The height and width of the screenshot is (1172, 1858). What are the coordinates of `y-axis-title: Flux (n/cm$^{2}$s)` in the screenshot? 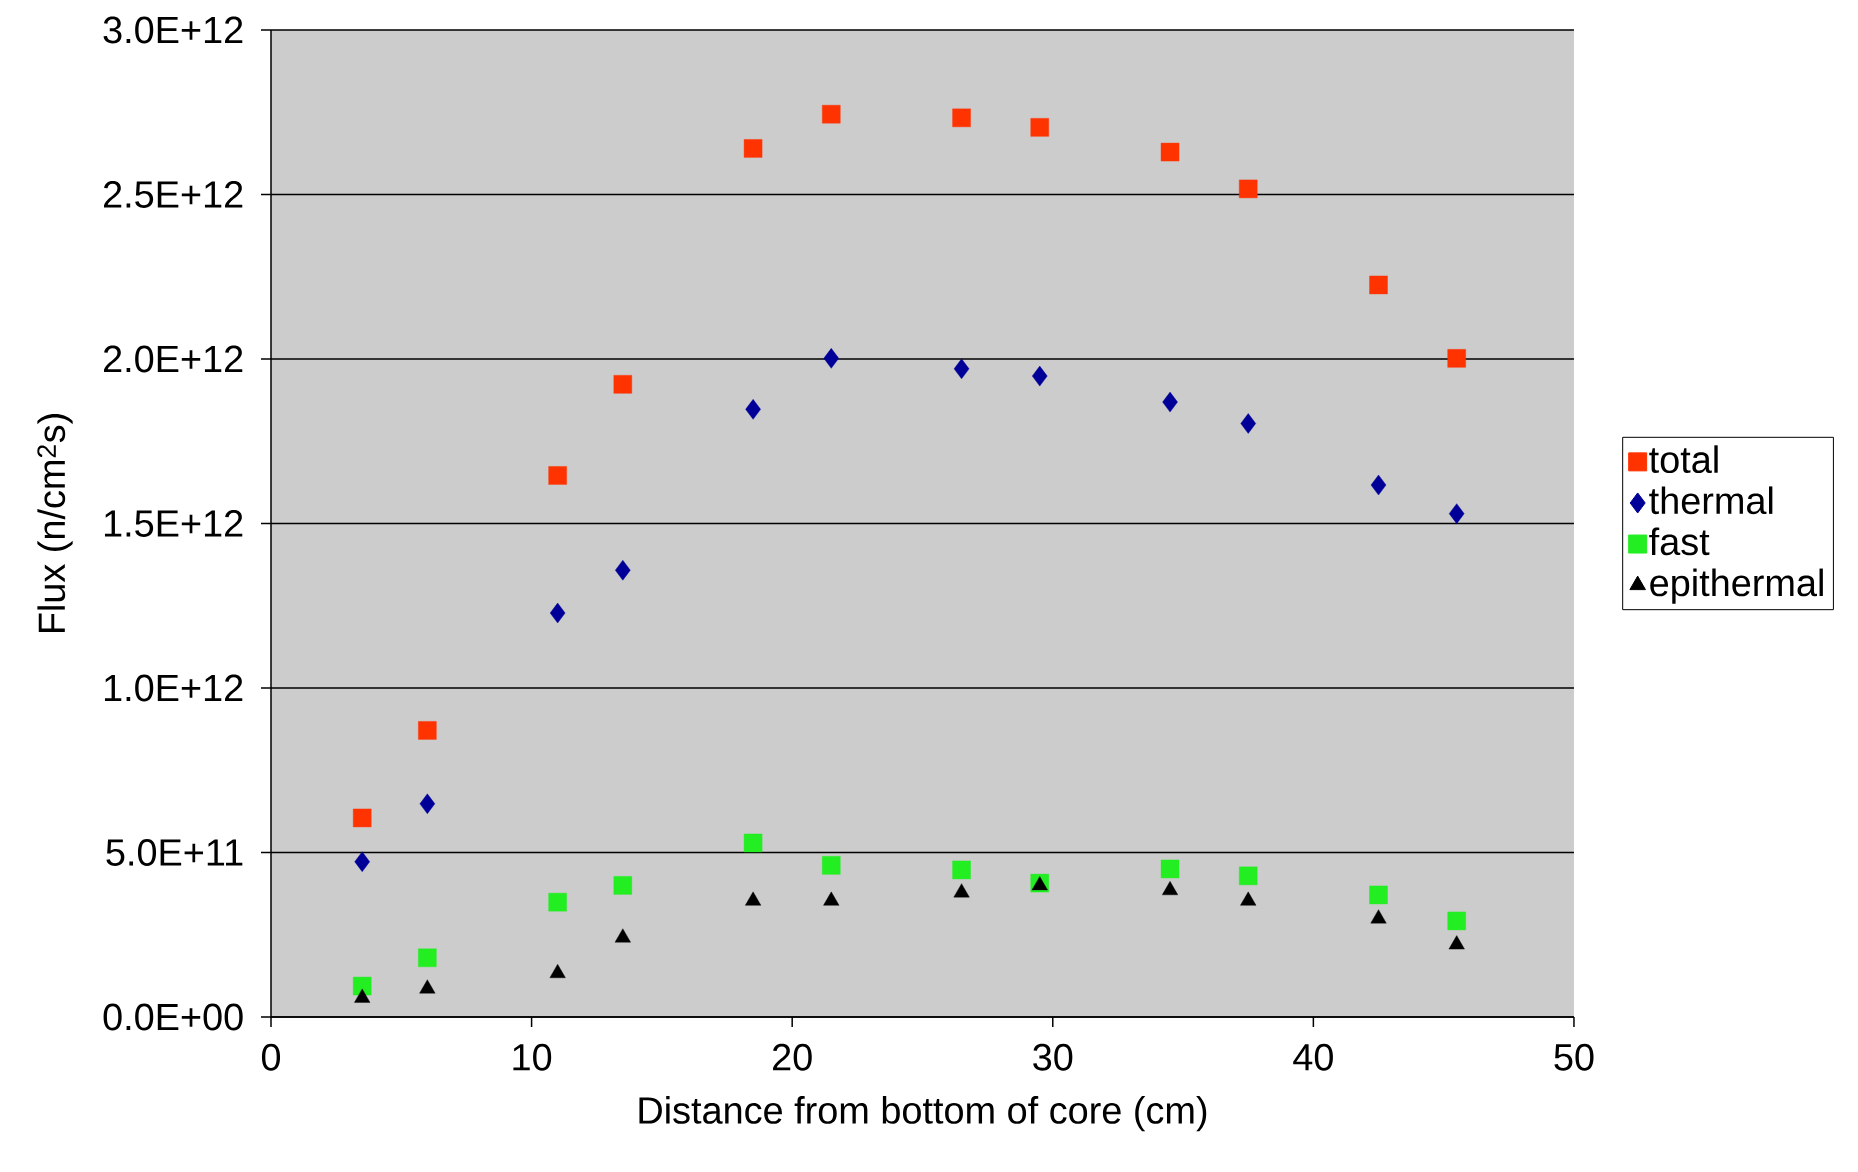 It's located at (55, 523).